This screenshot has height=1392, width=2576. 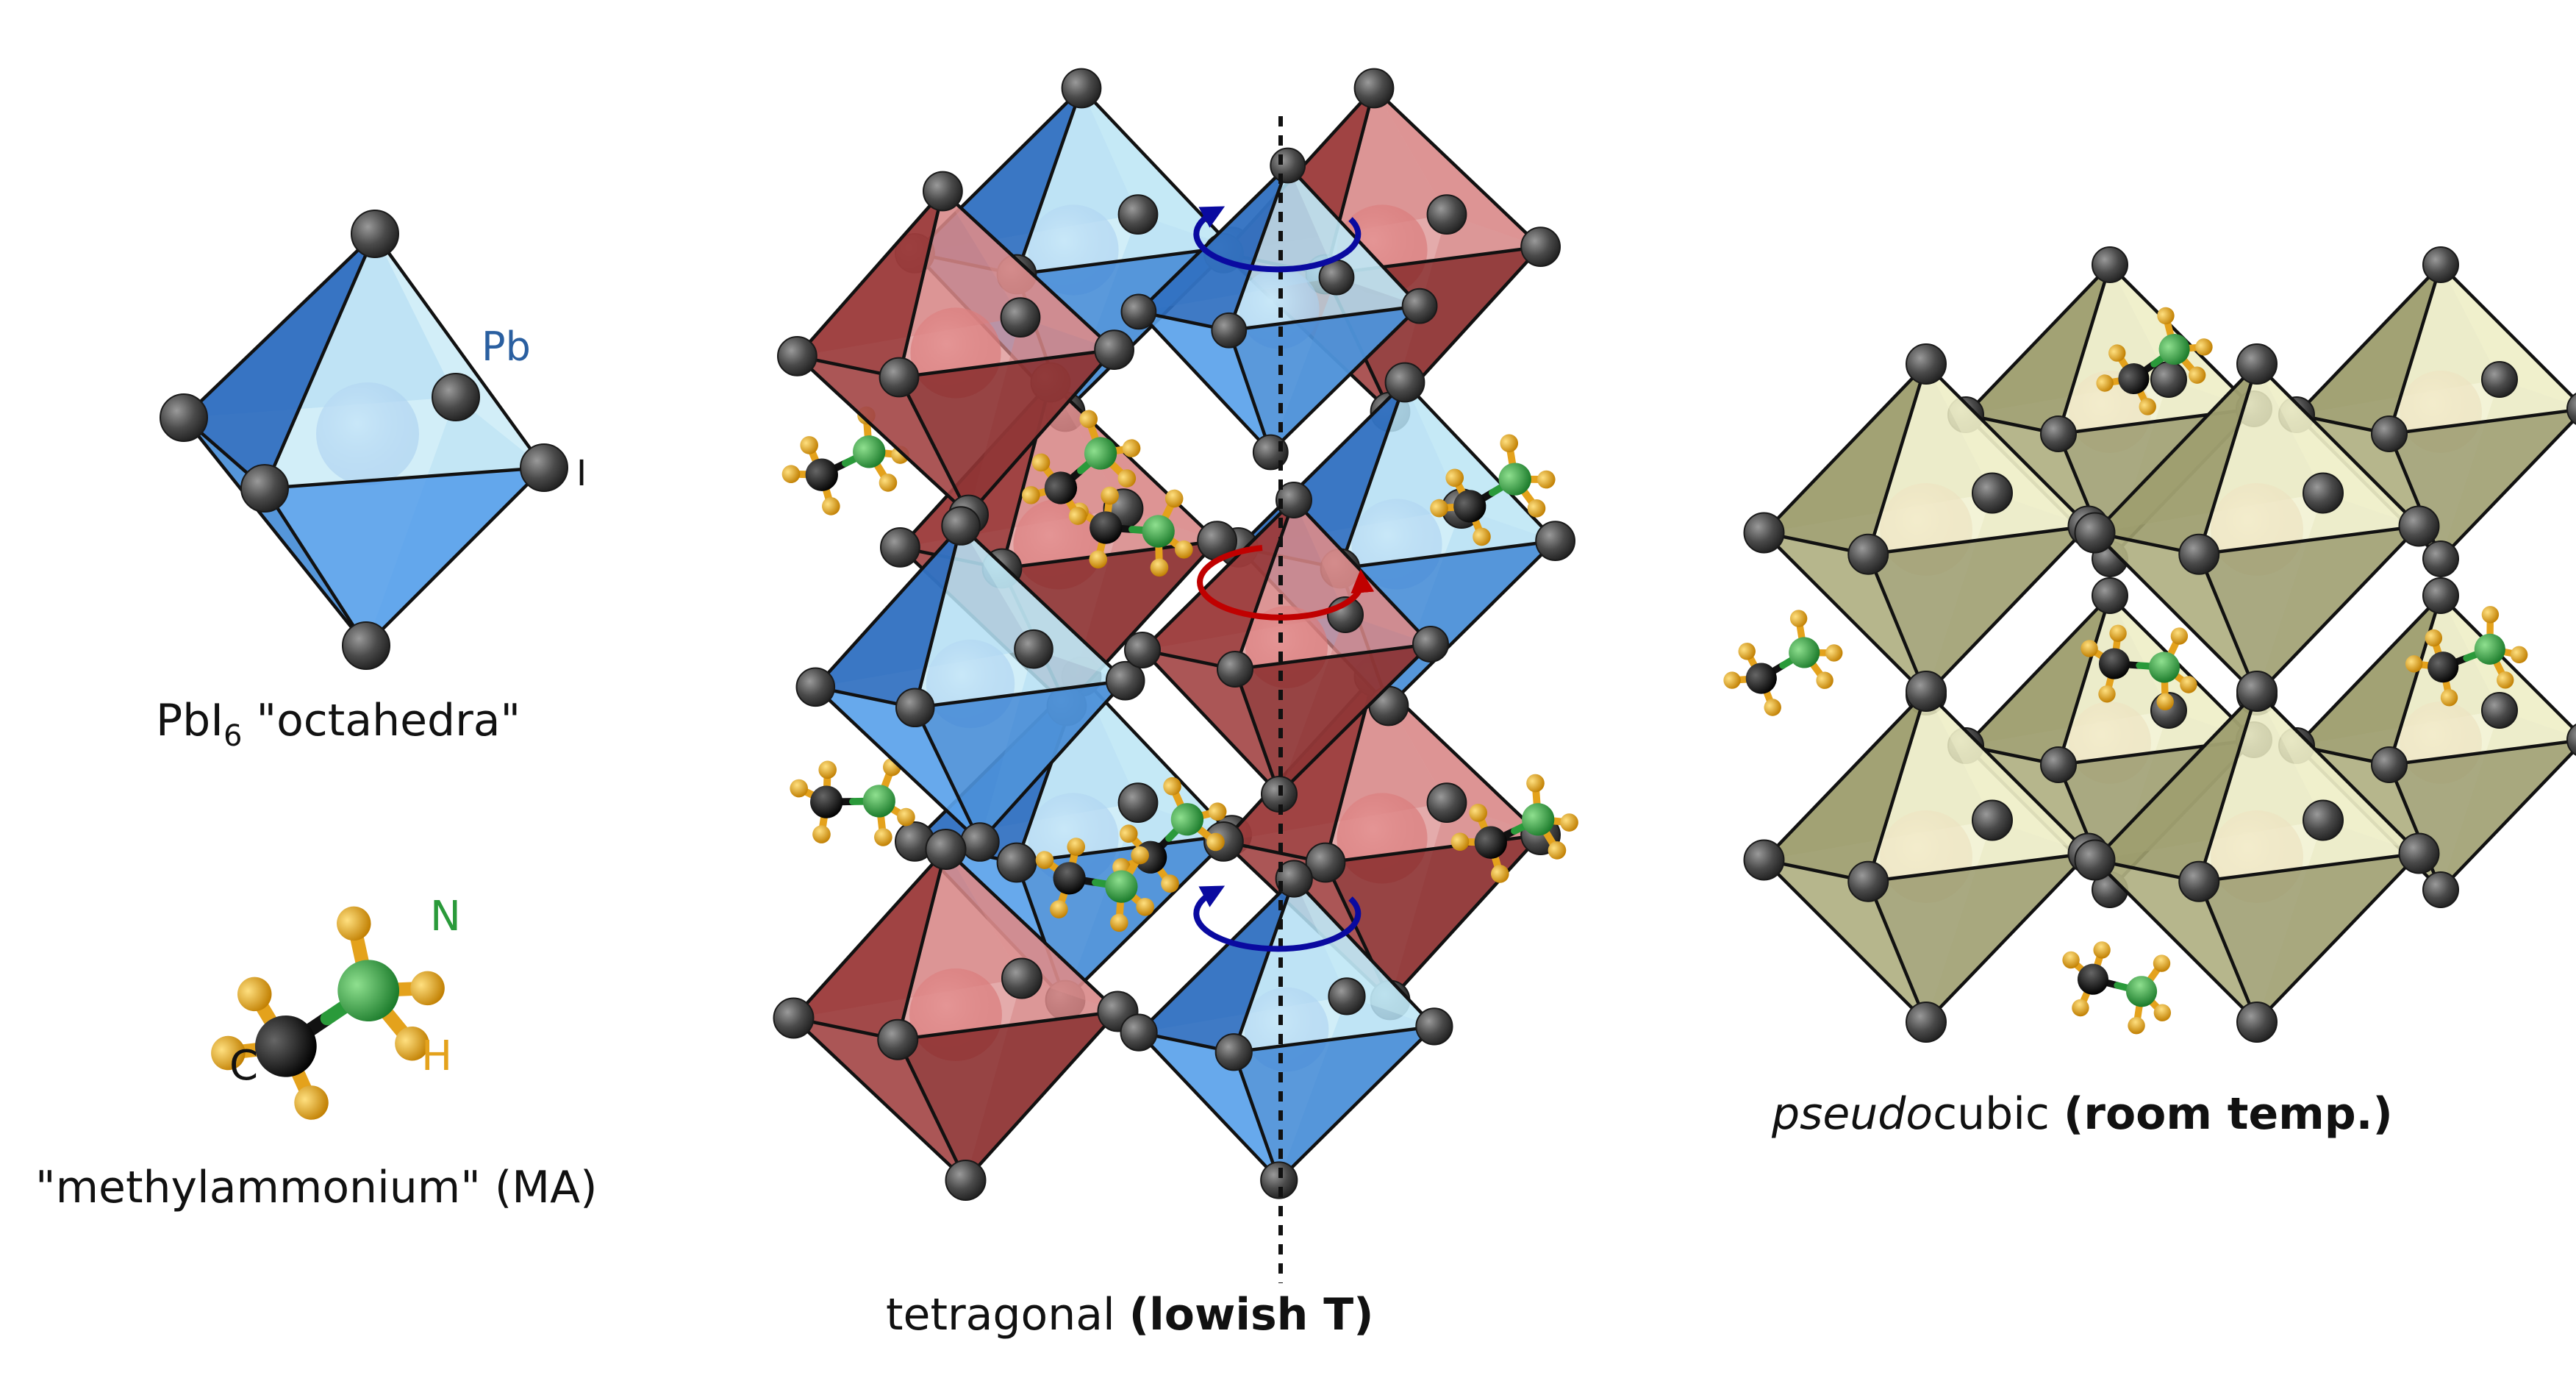 I want to click on cub-back-bottom-left-iodine-atom, so click(x=2110, y=595).